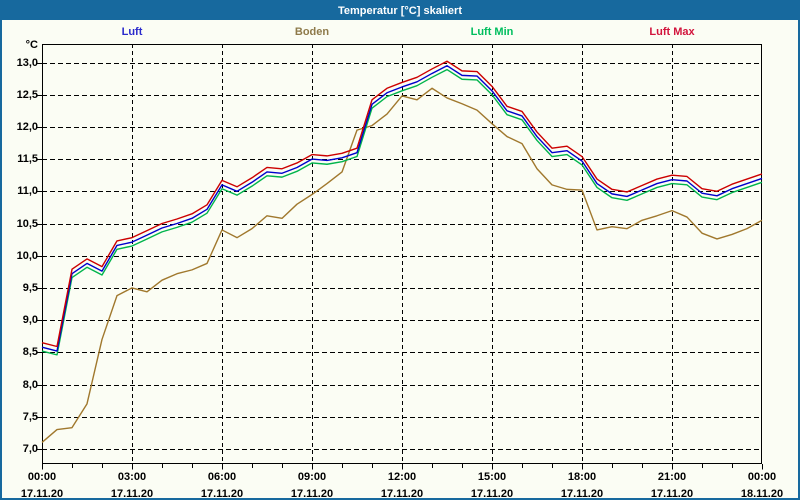 The width and height of the screenshot is (800, 500). Describe the element at coordinates (27, 223) in the screenshot. I see `y-axis-label: 10,5` at that location.